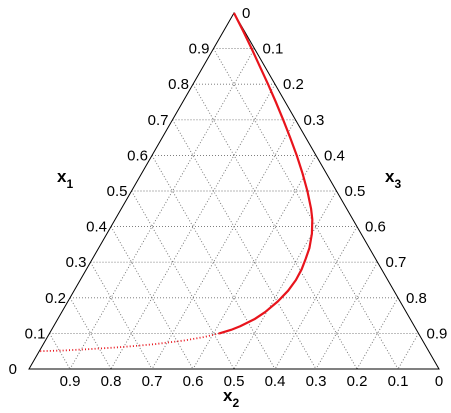  Describe the element at coordinates (396, 262) in the screenshot. I see `tick-label-x3: 0.7` at that location.